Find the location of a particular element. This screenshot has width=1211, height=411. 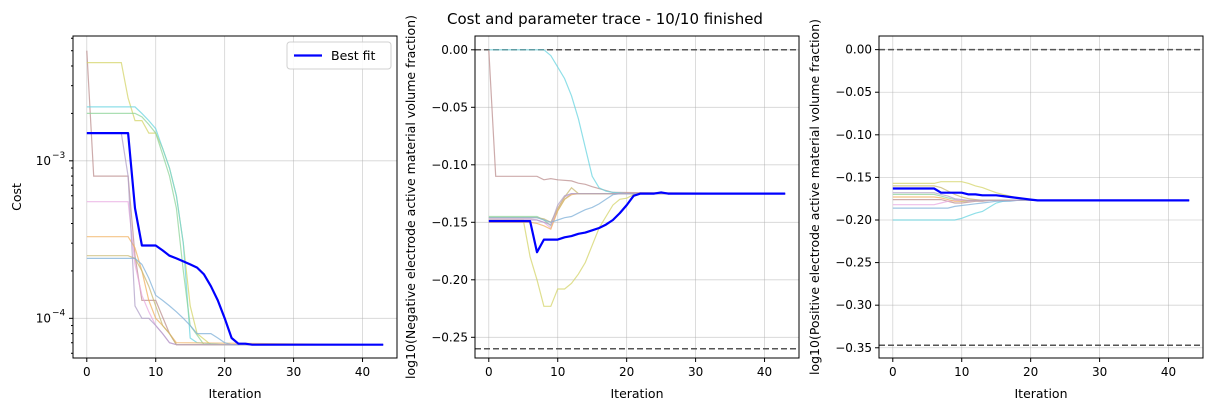

legend-box is located at coordinates (339, 55).